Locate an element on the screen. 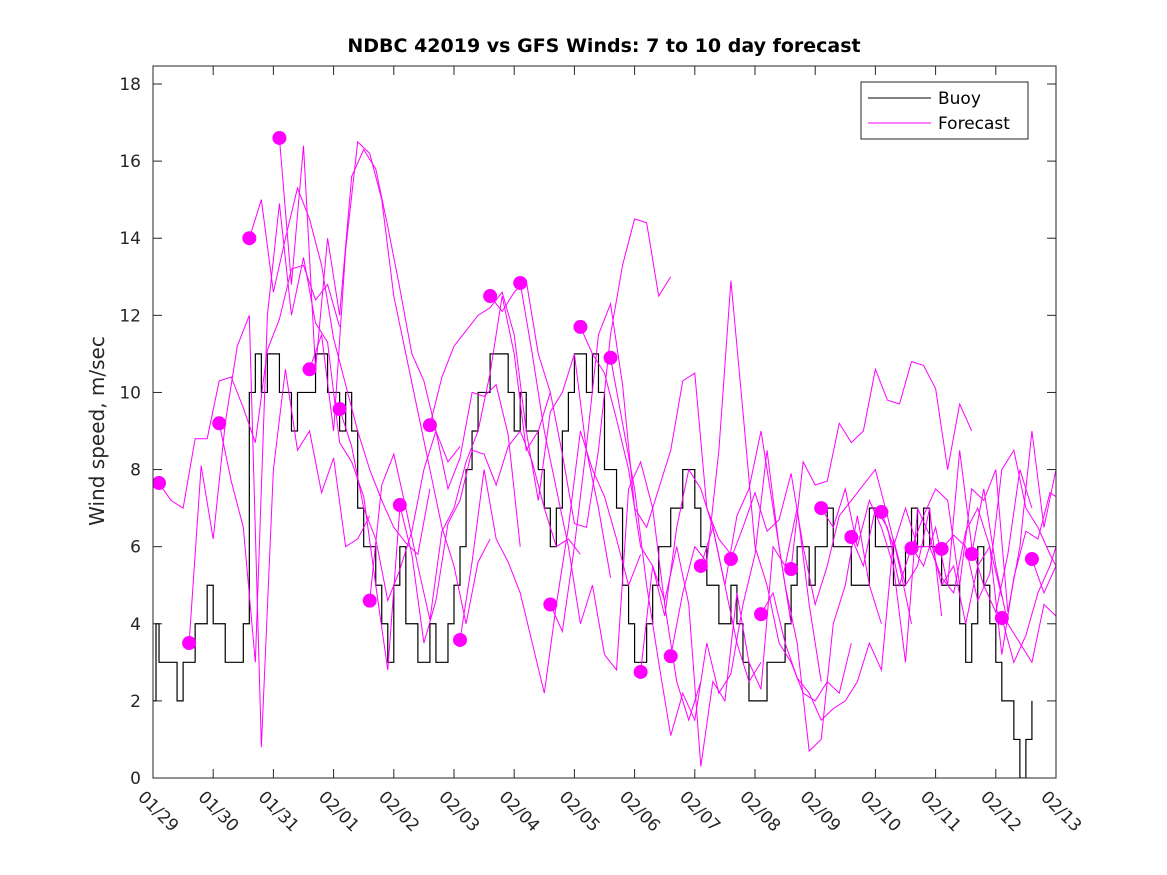 The width and height of the screenshot is (1167, 875). legend-box is located at coordinates (944, 110).